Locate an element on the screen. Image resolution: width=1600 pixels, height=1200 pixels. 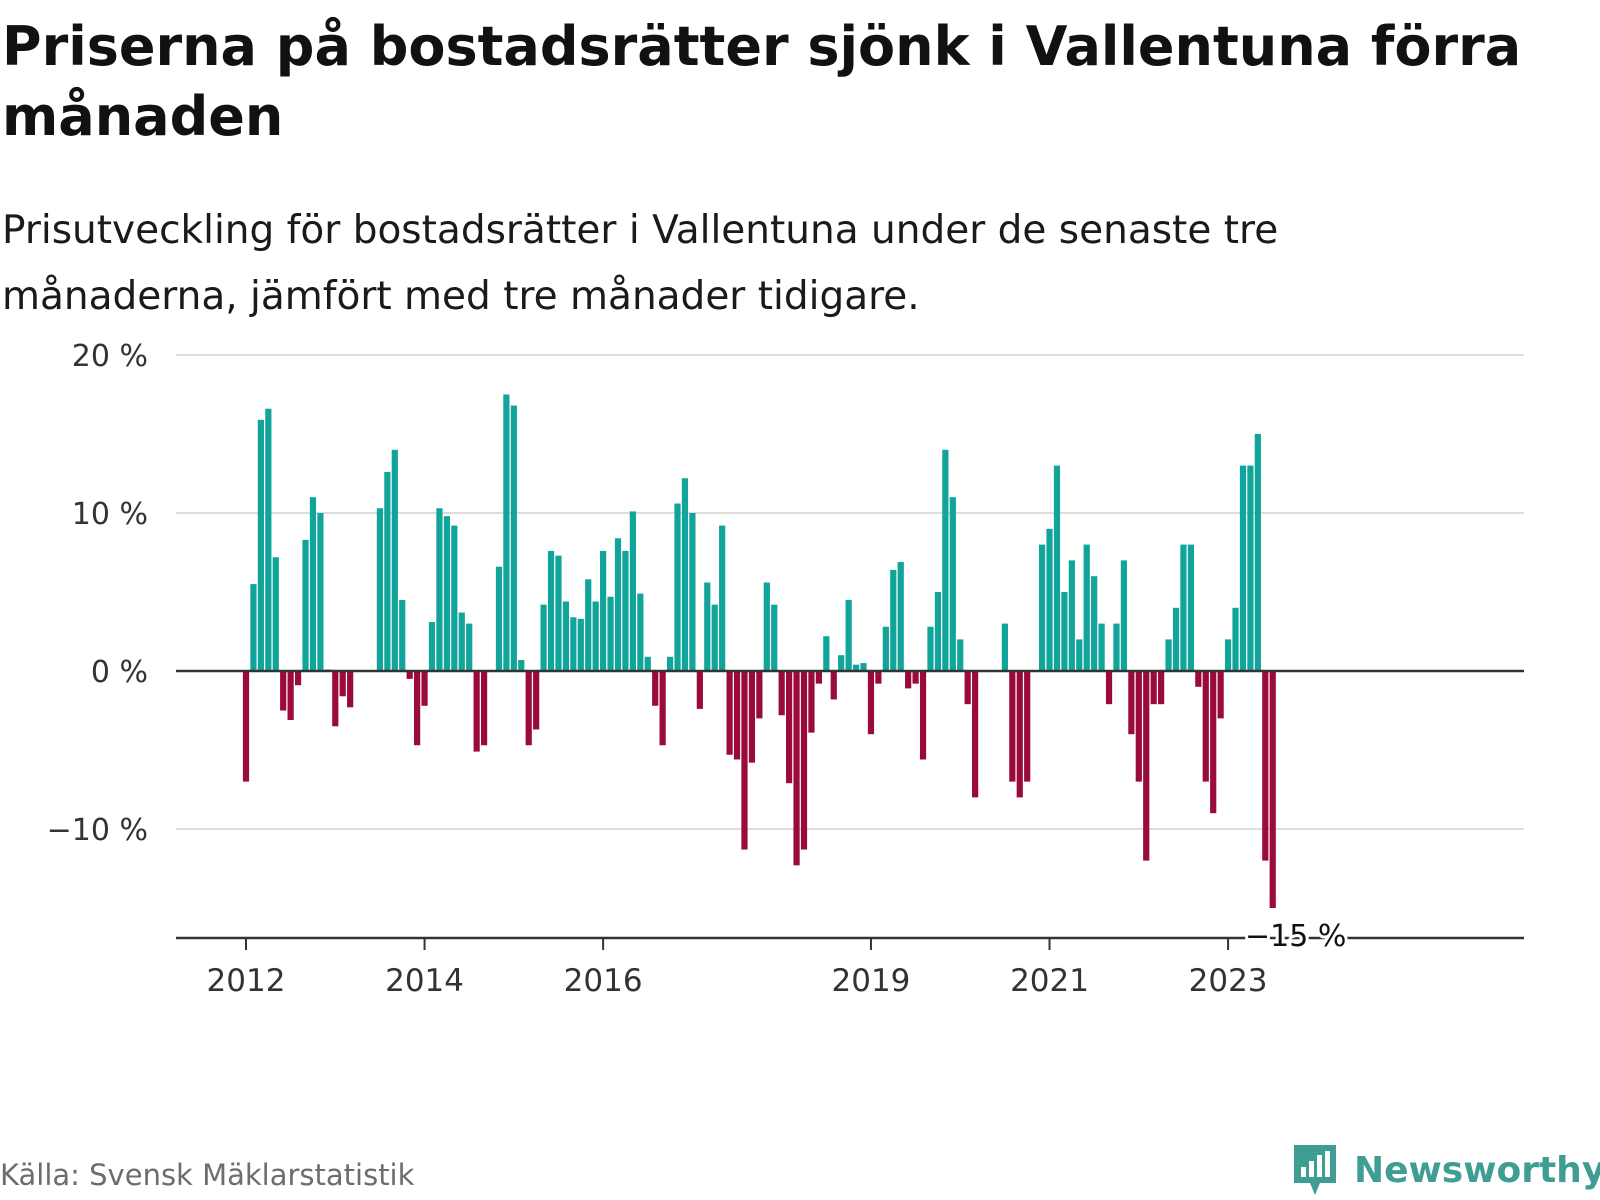
x-tick-label: 2014 is located at coordinates (424, 981).